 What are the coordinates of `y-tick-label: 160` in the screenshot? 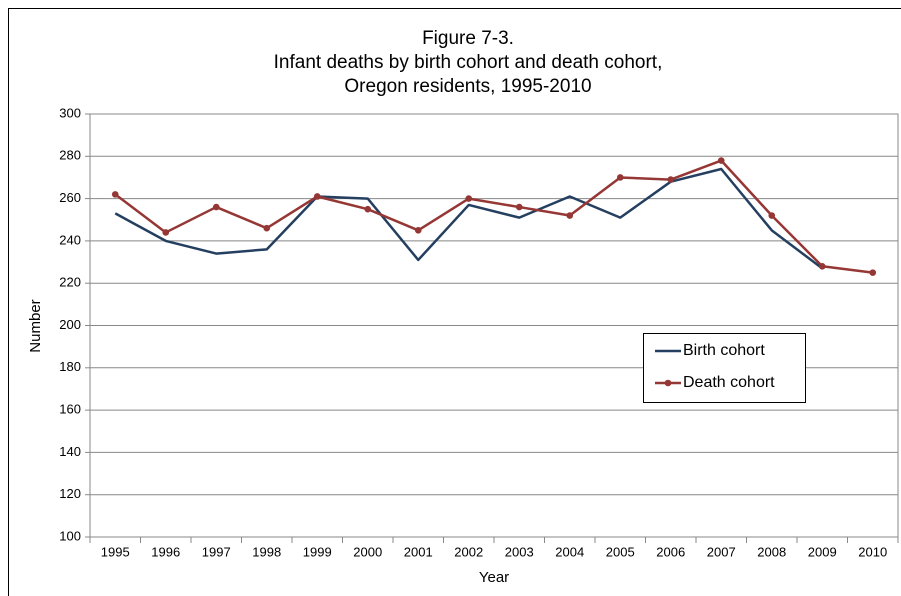 It's located at (70, 409).